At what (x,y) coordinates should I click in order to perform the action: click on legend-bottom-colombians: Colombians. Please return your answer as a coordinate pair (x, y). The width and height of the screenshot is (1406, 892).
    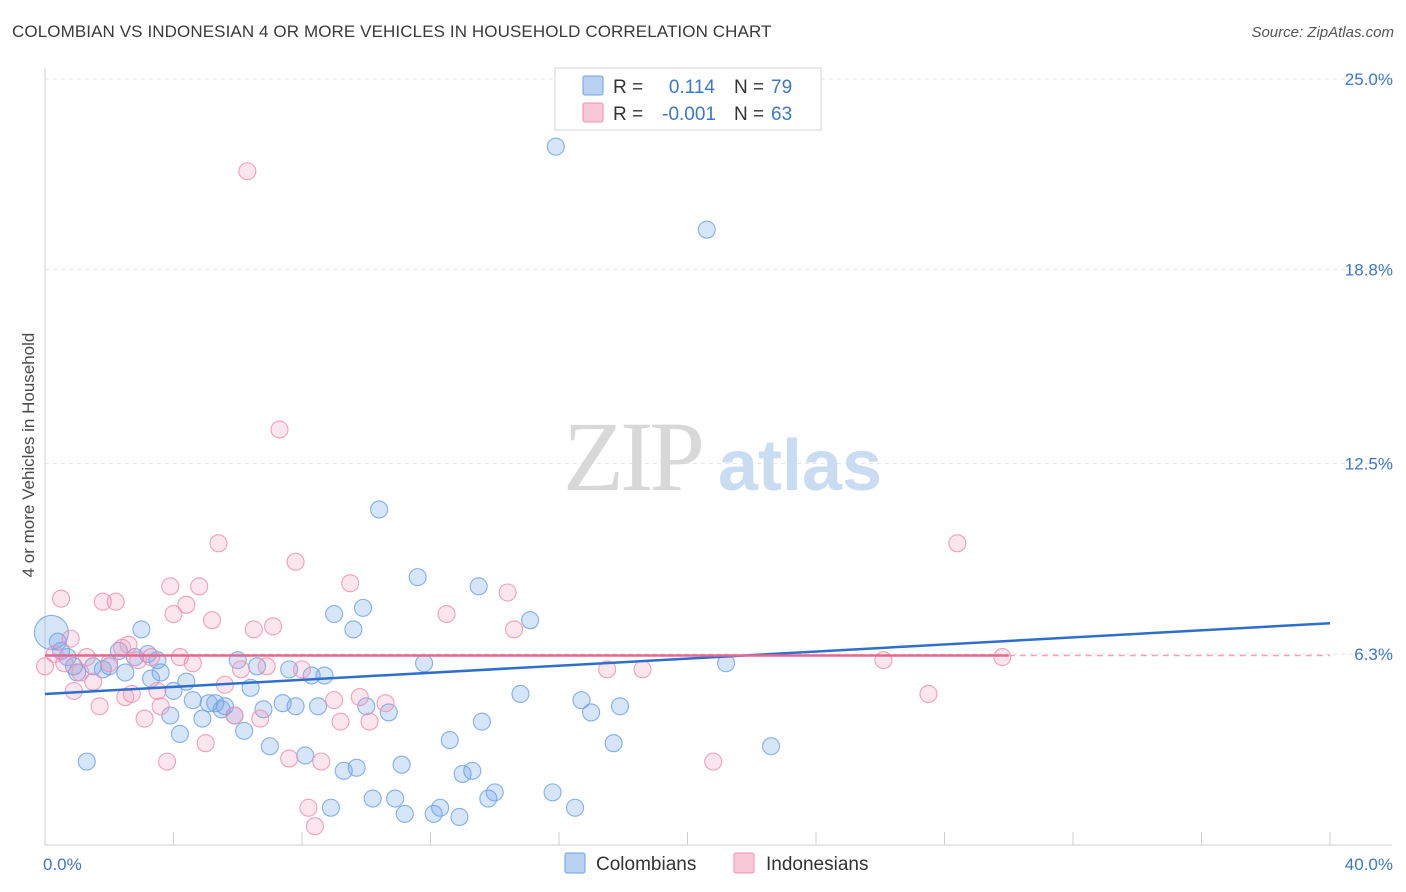
    Looking at the image, I should click on (646, 864).